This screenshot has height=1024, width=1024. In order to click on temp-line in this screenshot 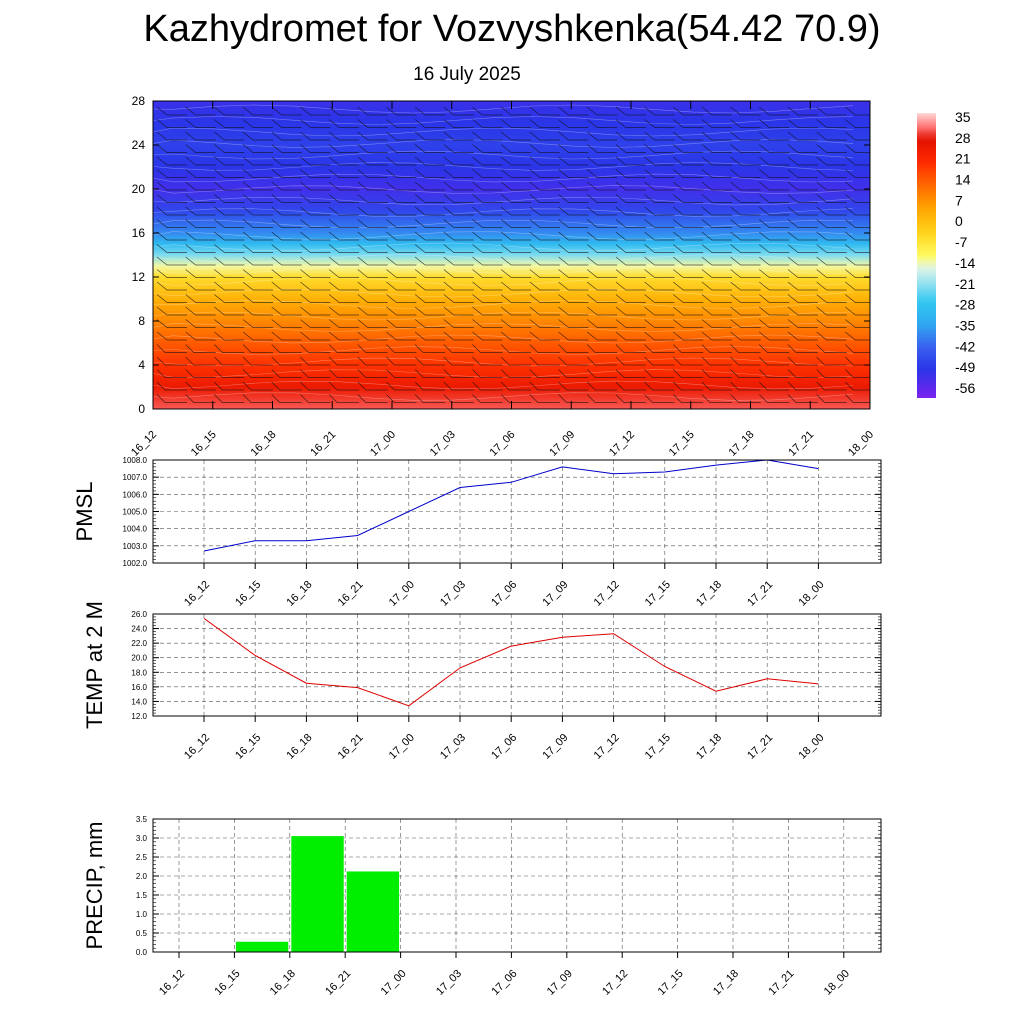, I will do `click(511, 662)`.